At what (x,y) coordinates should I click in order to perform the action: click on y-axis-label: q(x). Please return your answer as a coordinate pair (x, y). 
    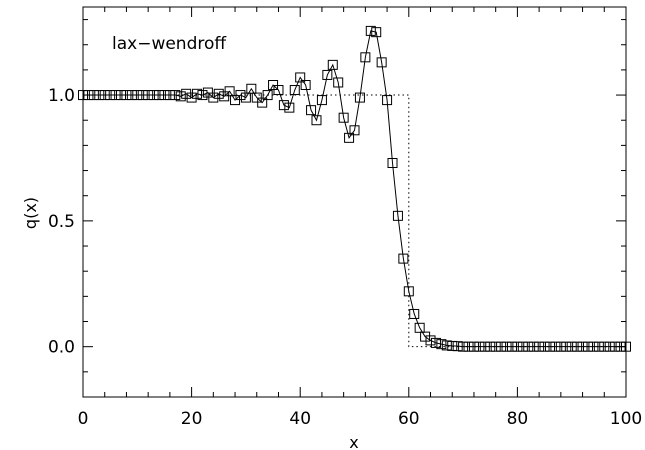
    Looking at the image, I should click on (30, 213).